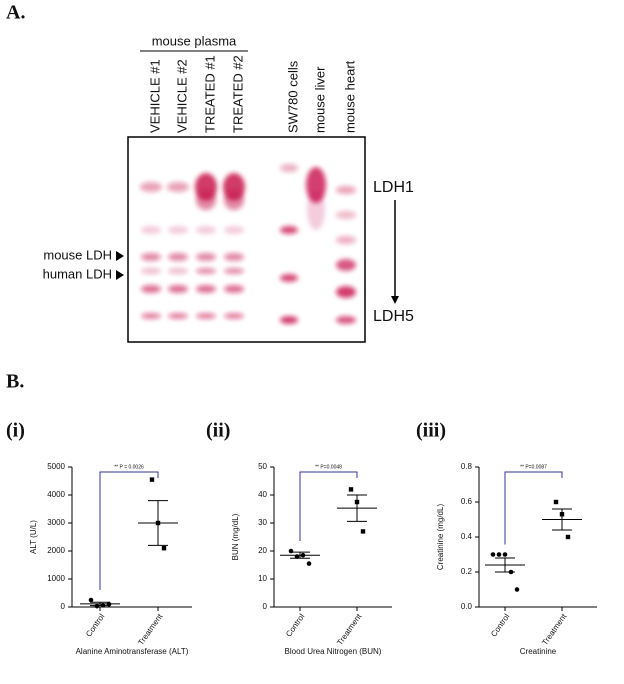  What do you see at coordinates (237, 94) in the screenshot?
I see `lane-label: TREATED #2` at bounding box center [237, 94].